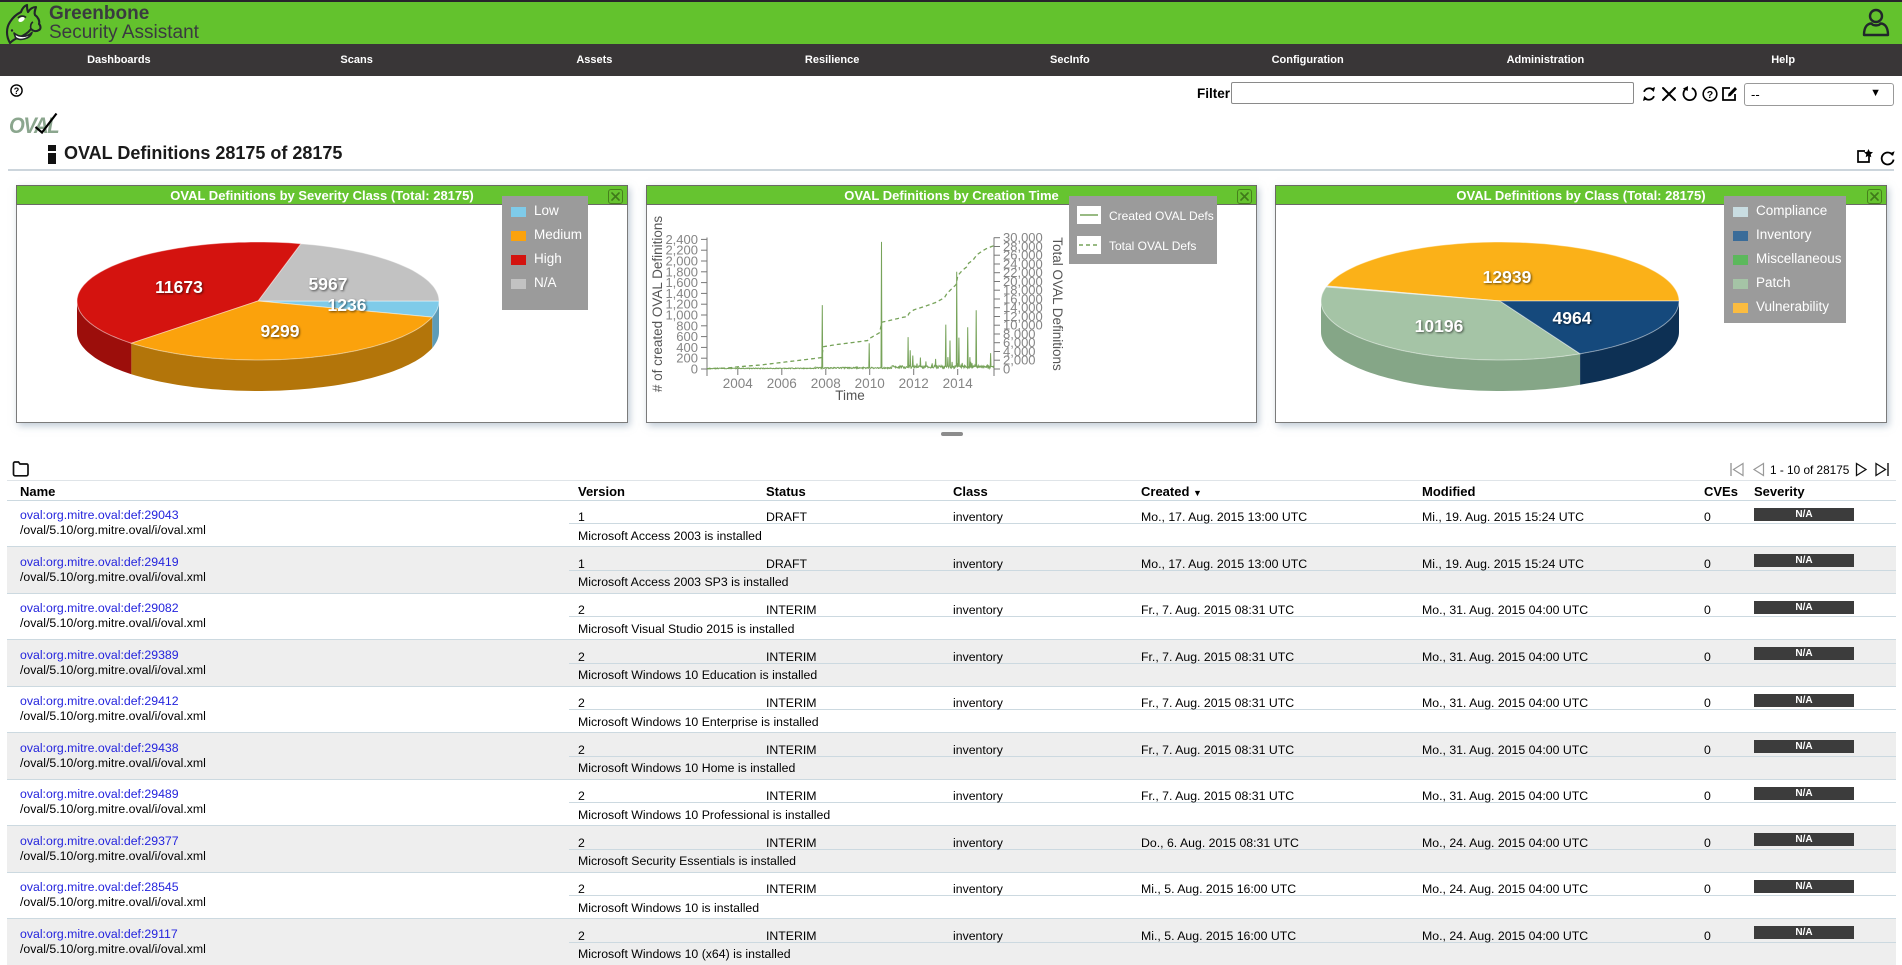  I want to click on svg-text: 1,600, so click(681, 282).